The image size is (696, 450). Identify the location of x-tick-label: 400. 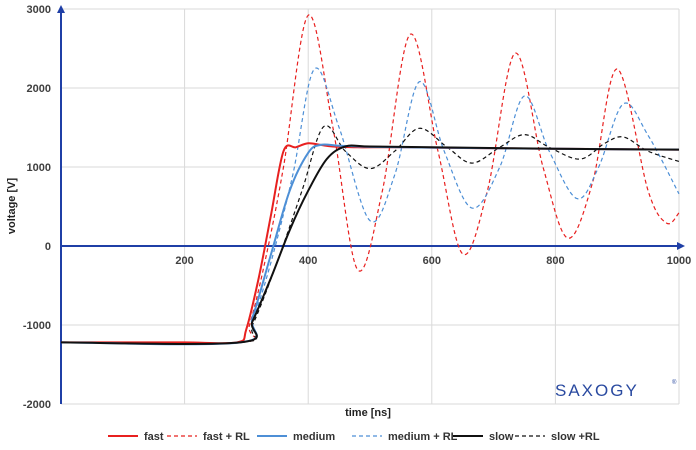
(308, 261).